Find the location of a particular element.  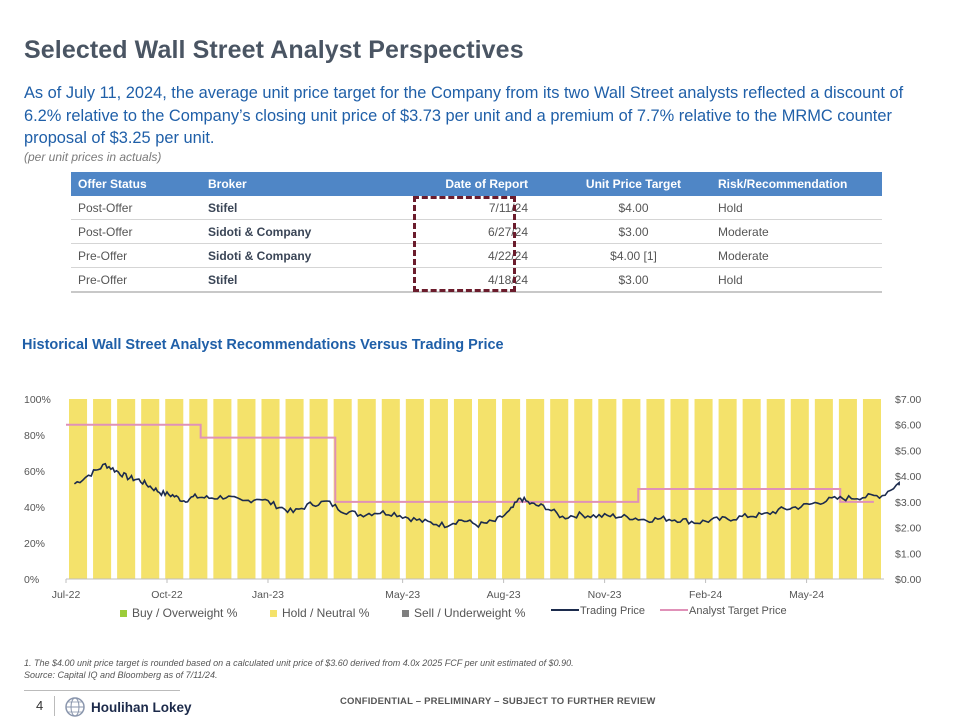

x-tick-label: Jul-22 is located at coordinates (66, 595).